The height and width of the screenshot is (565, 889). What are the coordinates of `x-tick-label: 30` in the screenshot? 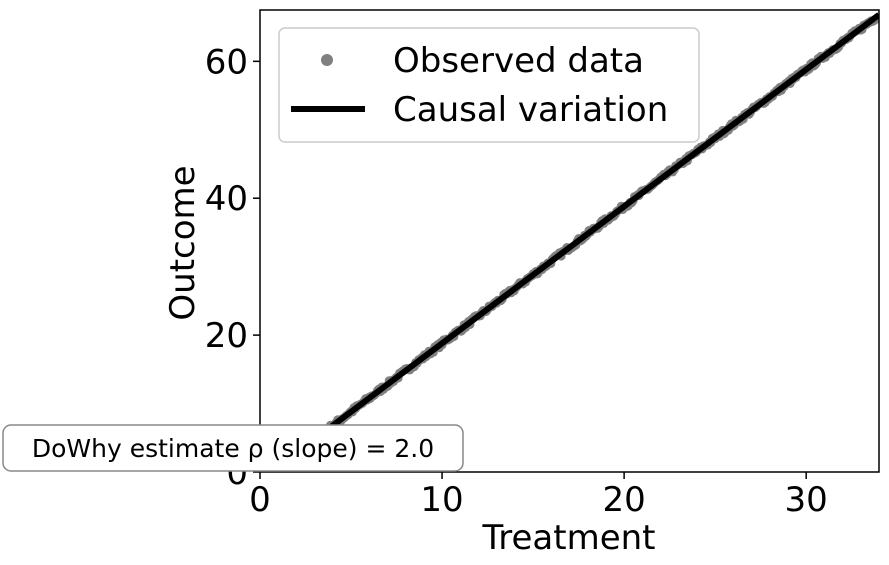 It's located at (806, 500).